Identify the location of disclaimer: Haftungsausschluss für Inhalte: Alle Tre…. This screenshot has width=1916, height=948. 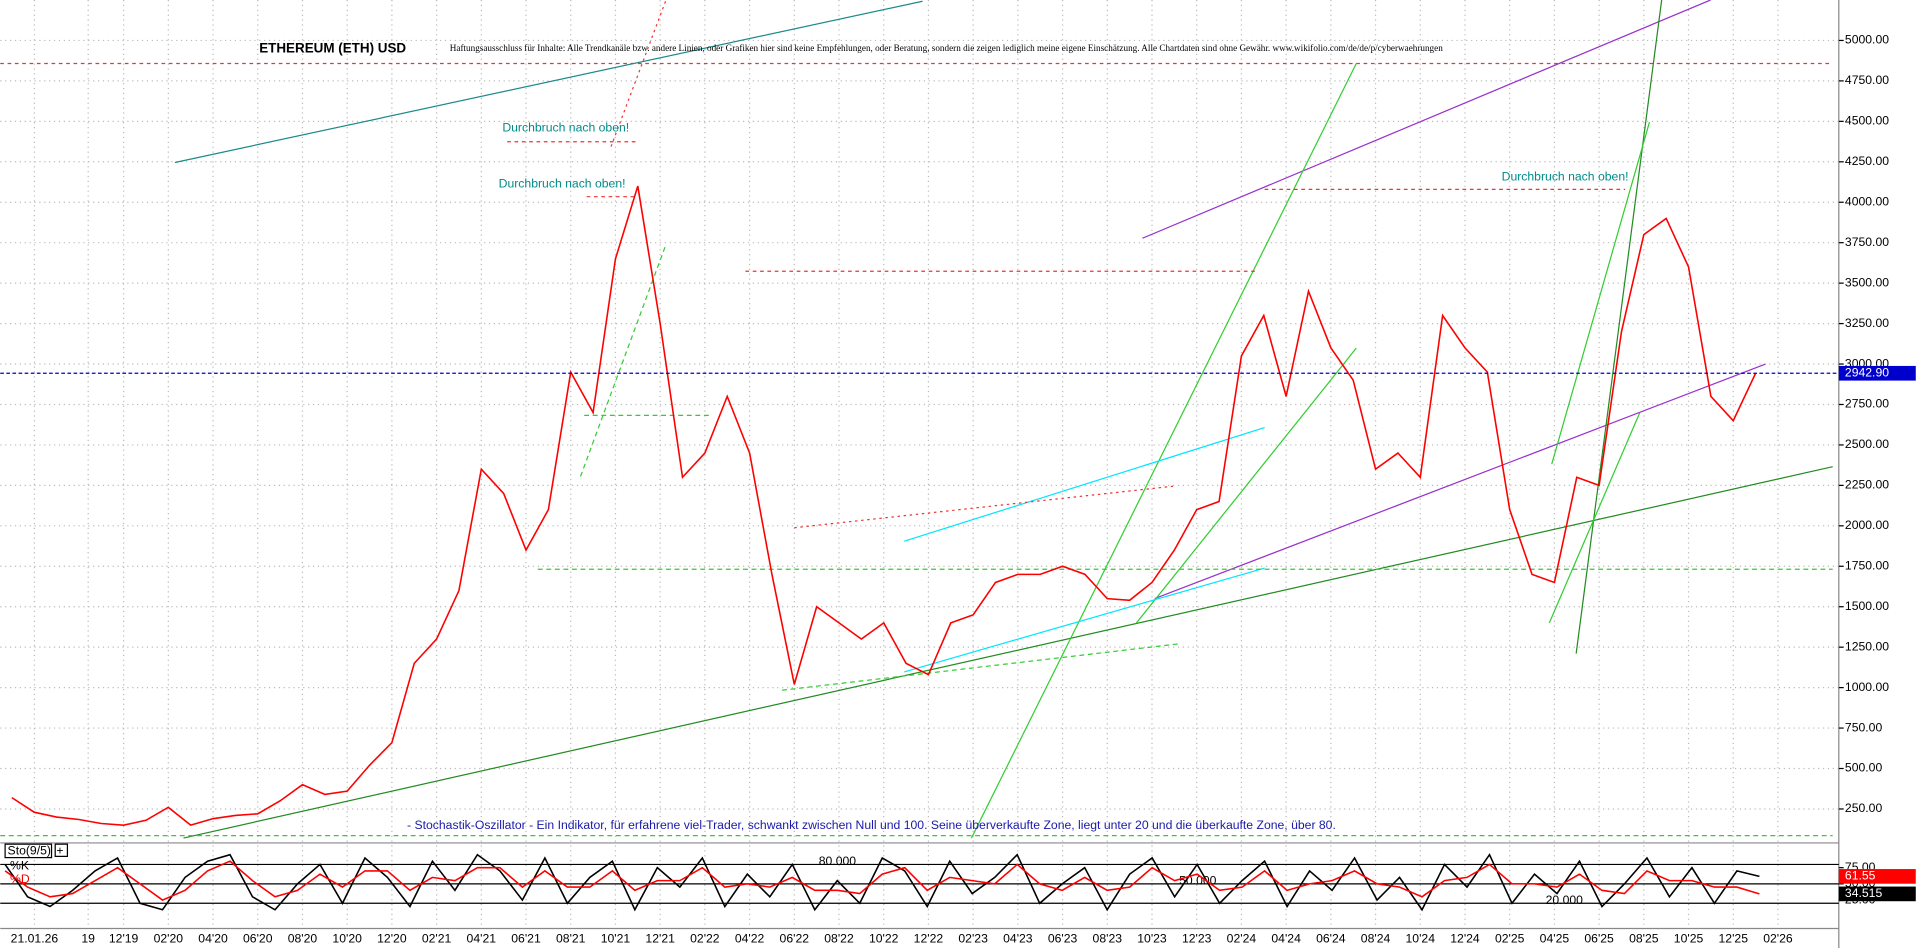
(946, 48).